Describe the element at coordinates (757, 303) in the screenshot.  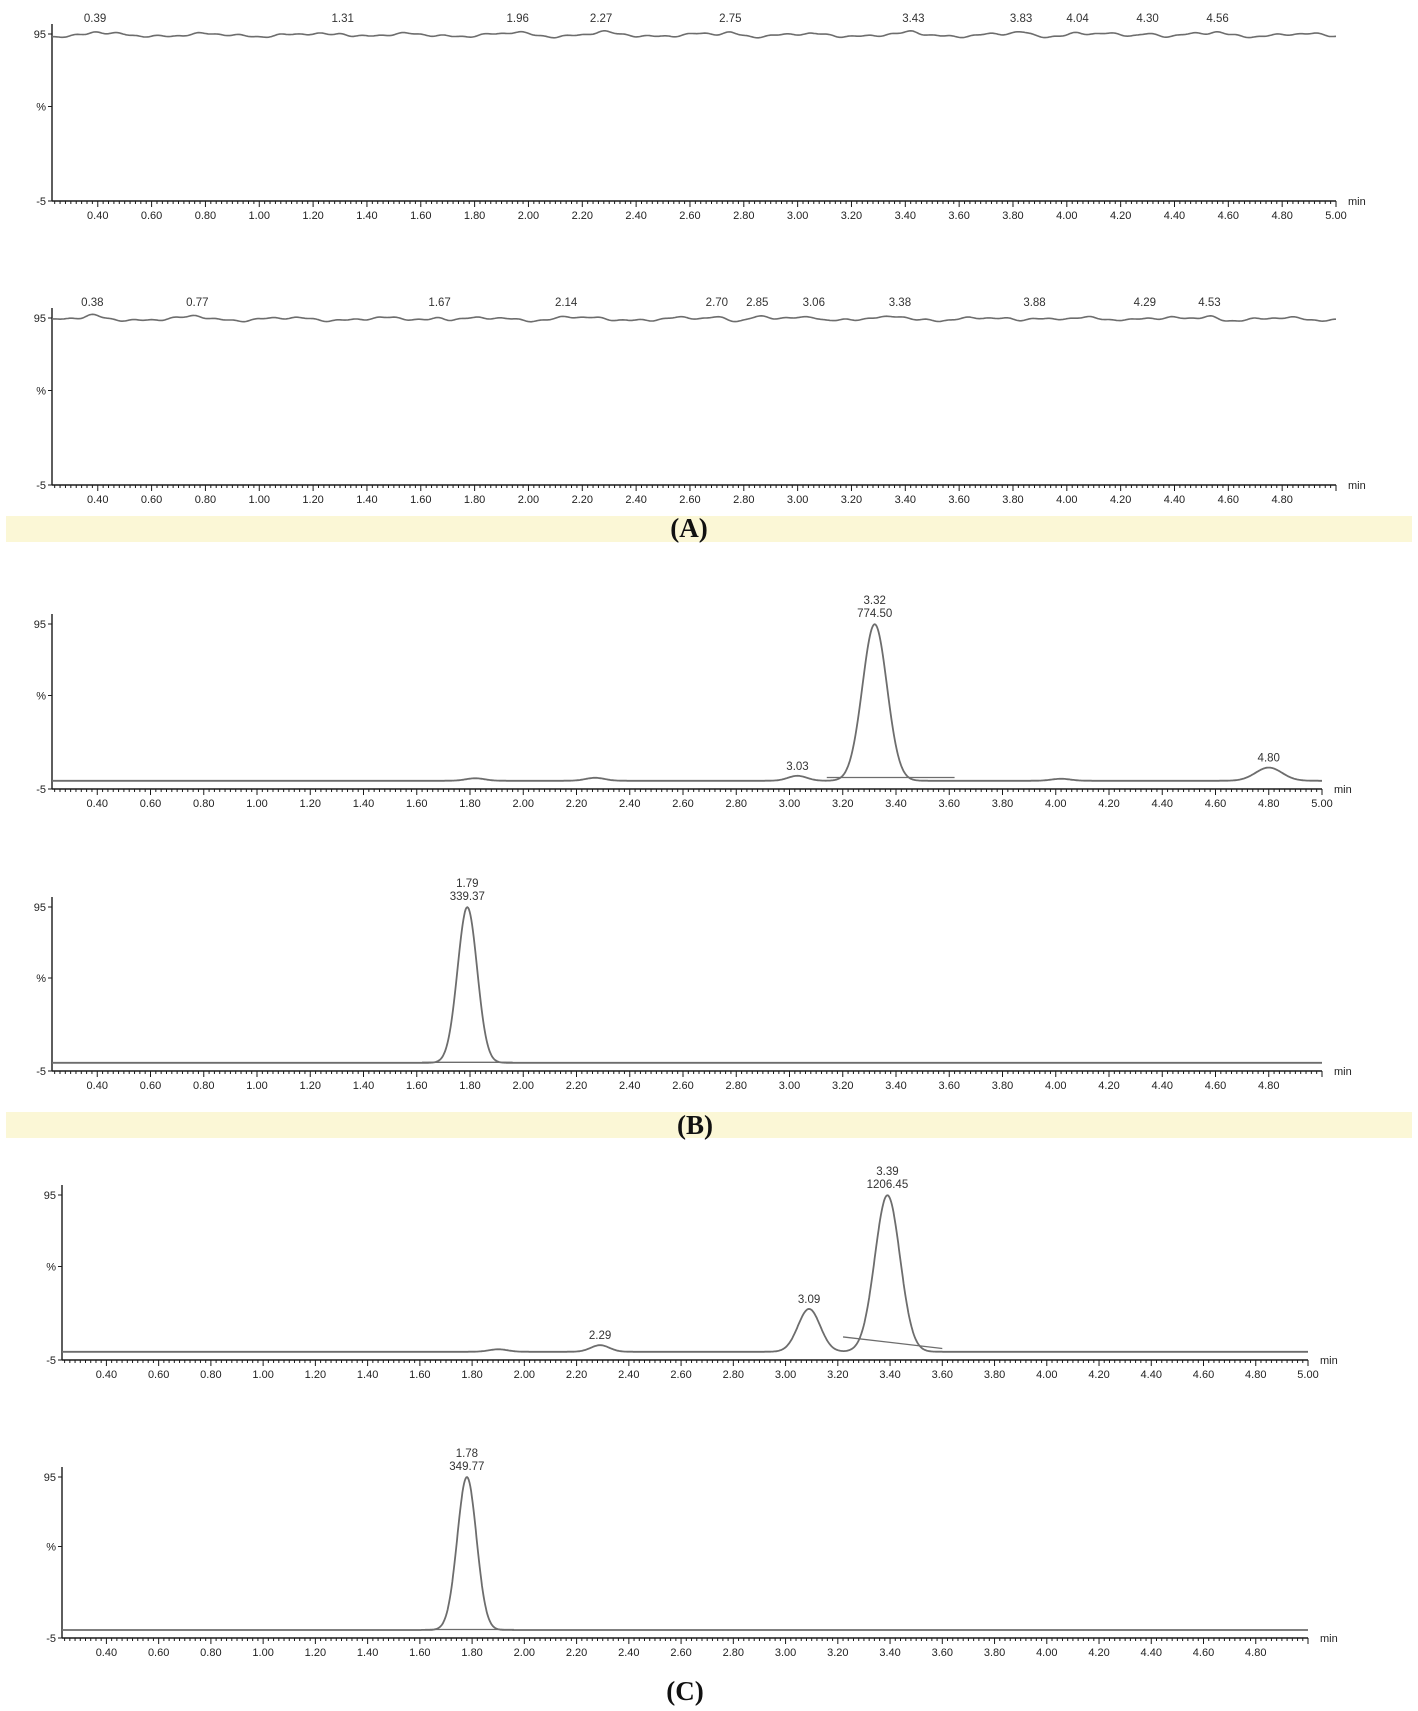
I see `peak-retention-label: 2.85` at that location.